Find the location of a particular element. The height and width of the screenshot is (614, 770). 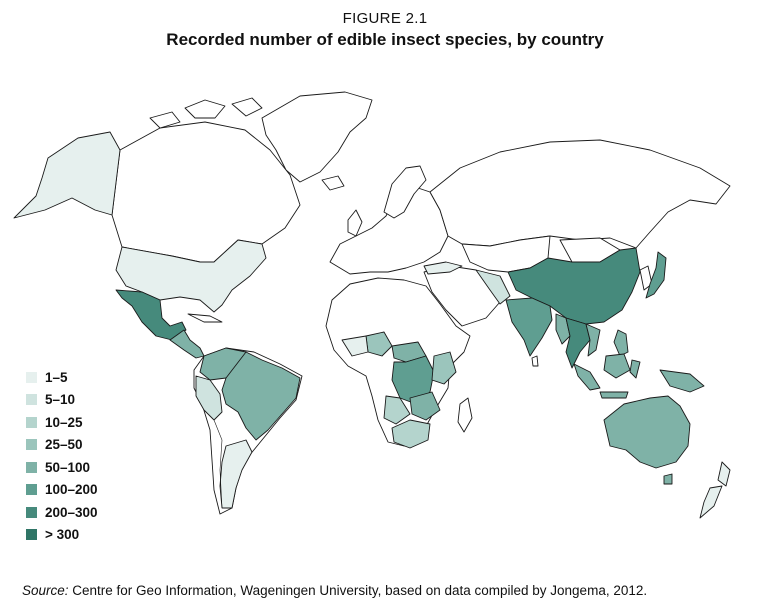

peru-region is located at coordinates (209, 398).